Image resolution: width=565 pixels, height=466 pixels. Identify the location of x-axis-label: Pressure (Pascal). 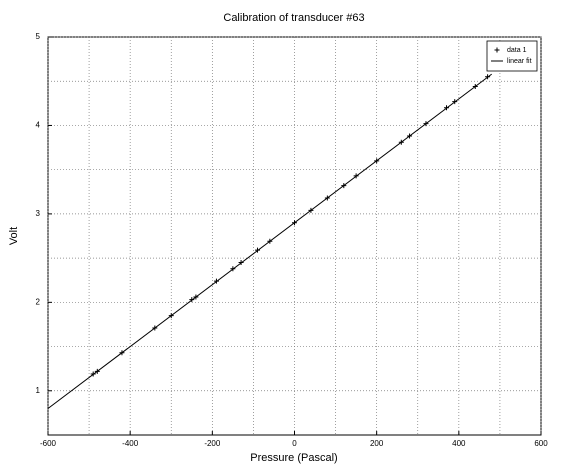
(293, 458).